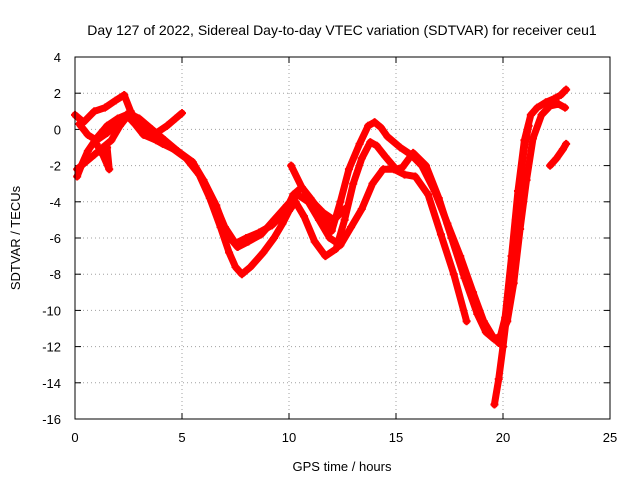 The height and width of the screenshot is (480, 640). I want to click on x-axis-label: GPS time / hours, so click(342, 466).